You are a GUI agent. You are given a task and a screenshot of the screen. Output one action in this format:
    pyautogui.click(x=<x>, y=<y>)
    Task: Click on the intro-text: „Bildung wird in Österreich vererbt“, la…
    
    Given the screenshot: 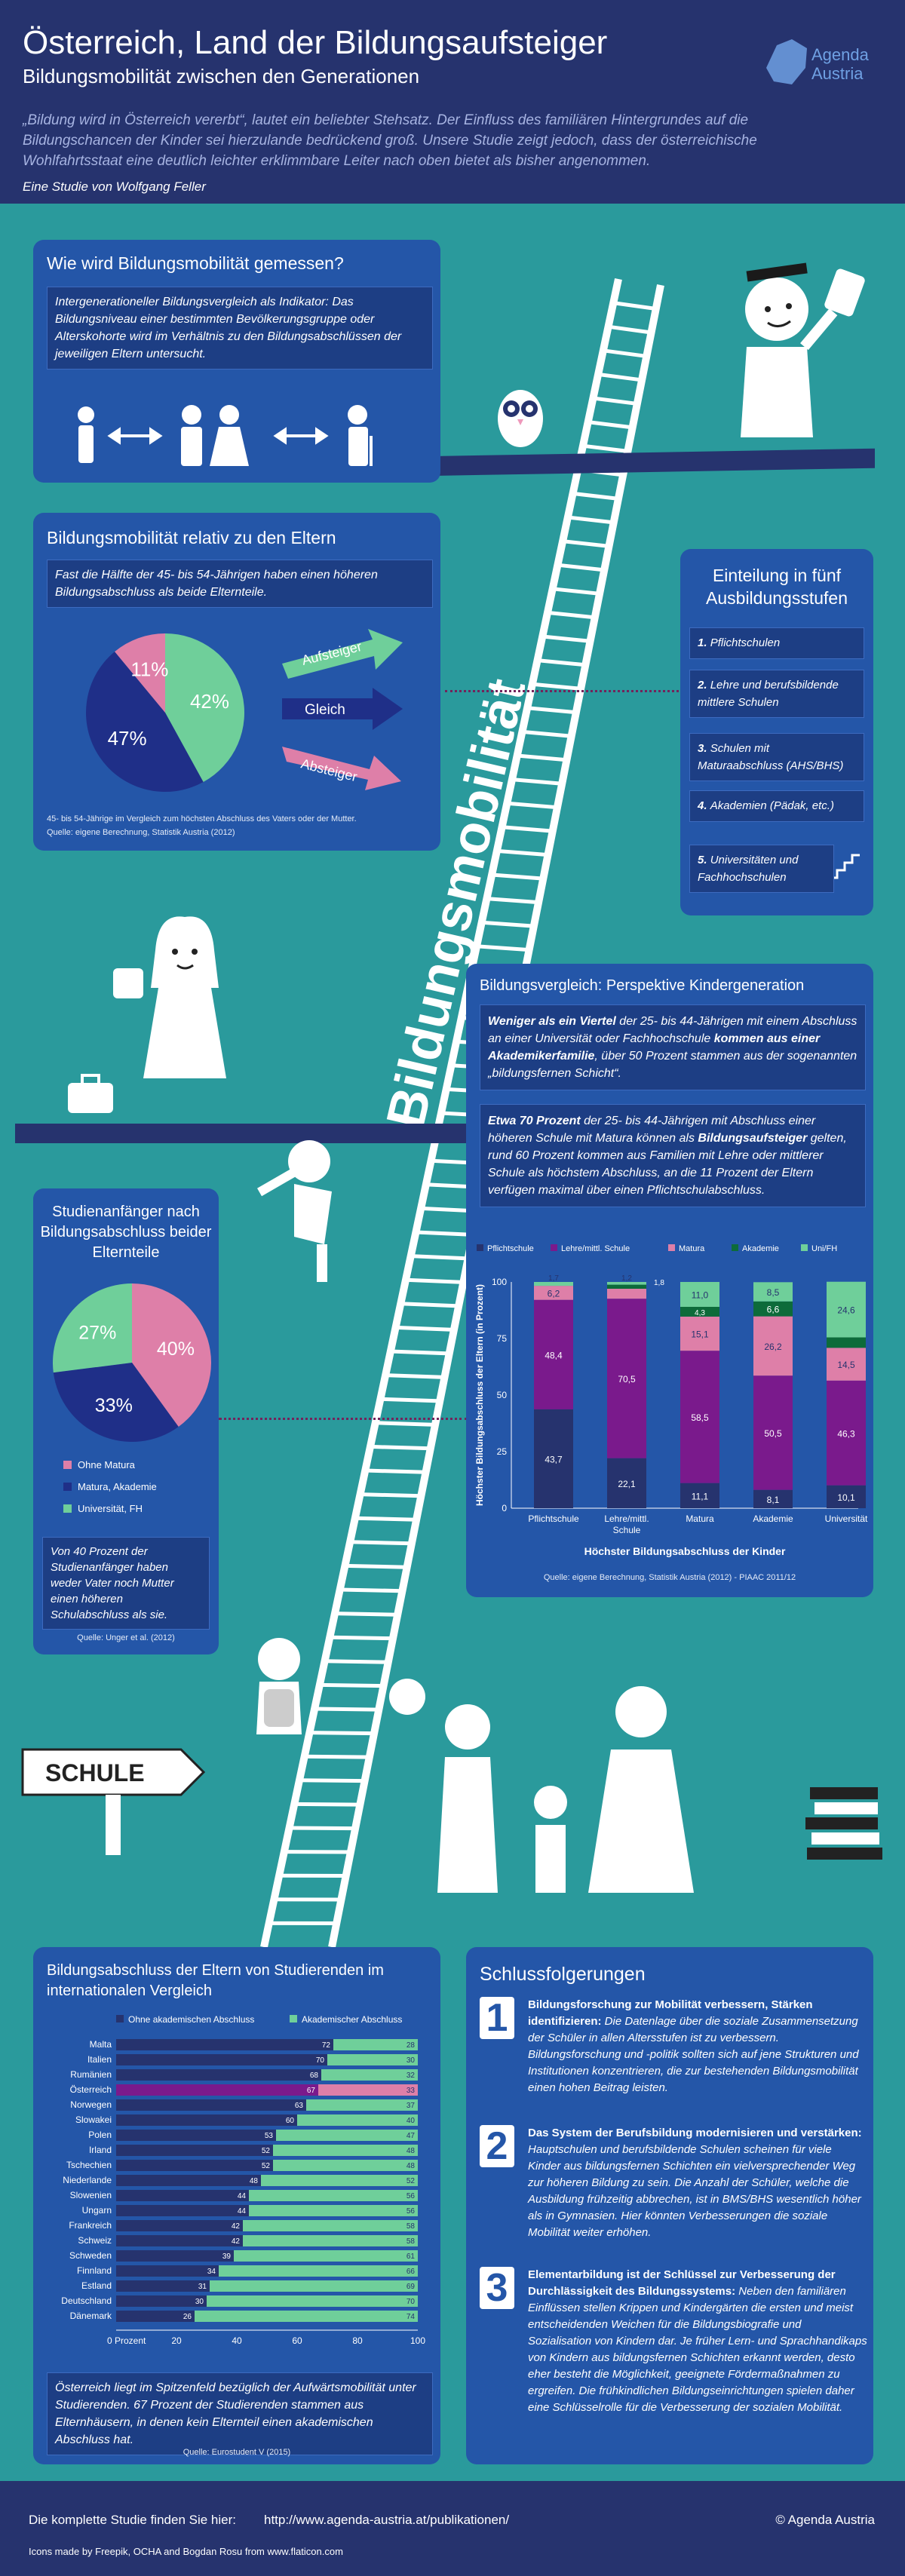 What is the action you would take?
    pyautogui.click(x=390, y=140)
    